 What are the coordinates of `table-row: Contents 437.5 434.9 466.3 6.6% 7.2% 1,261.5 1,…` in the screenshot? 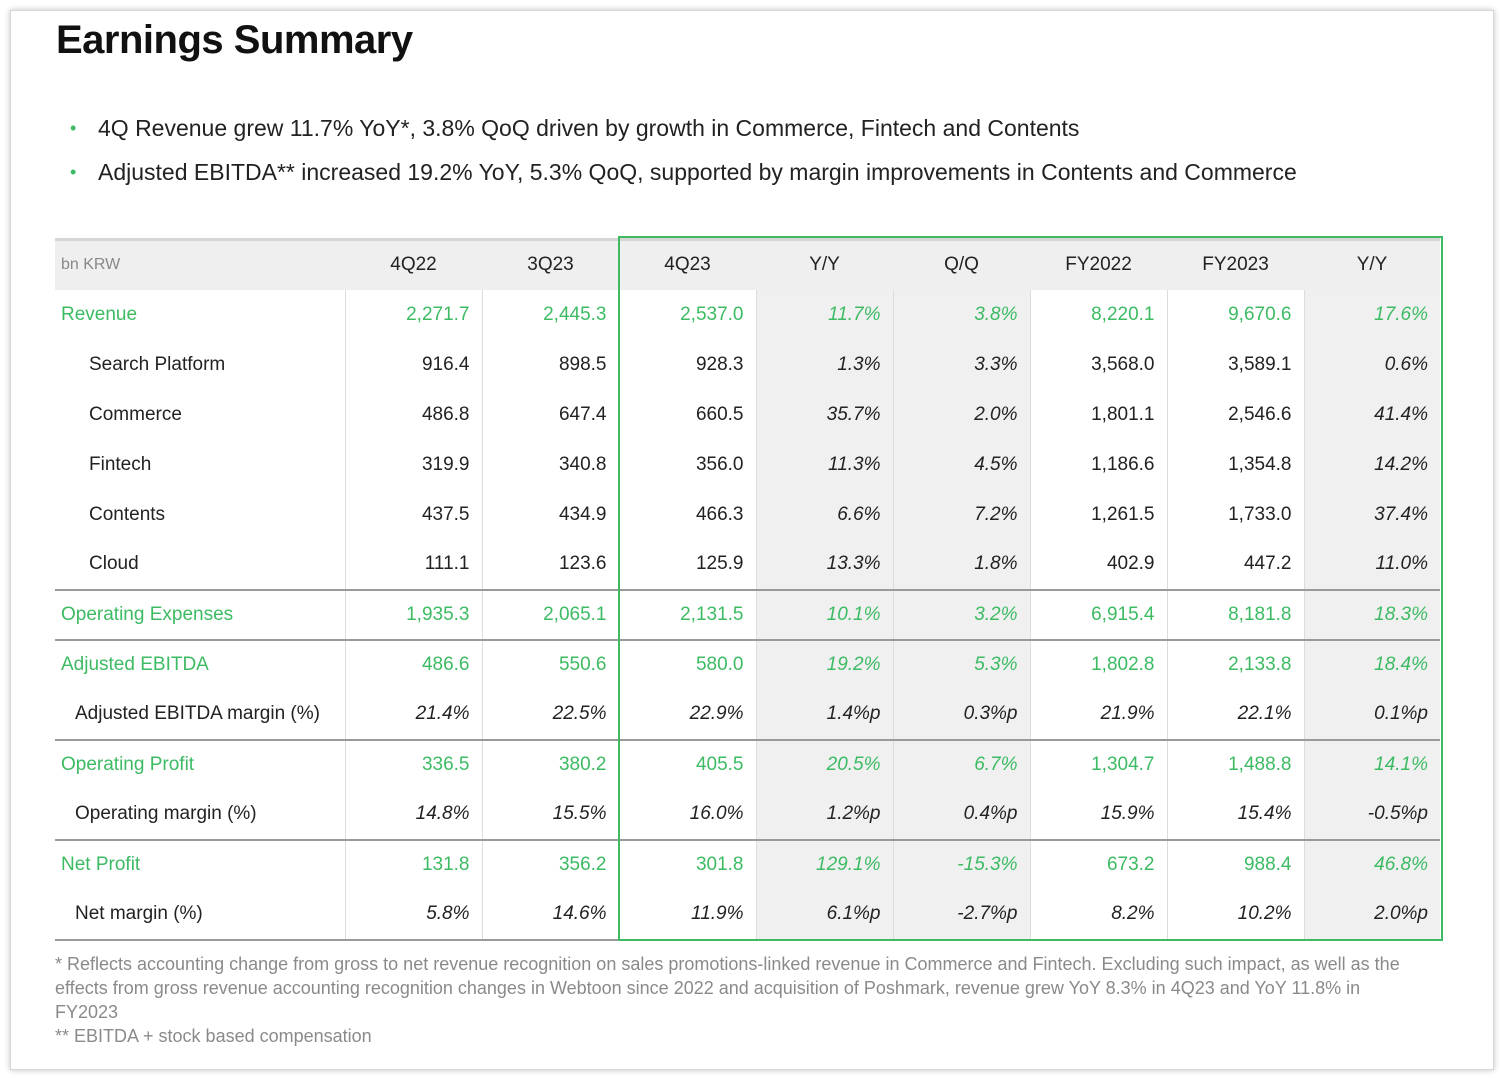 It's located at (747, 514).